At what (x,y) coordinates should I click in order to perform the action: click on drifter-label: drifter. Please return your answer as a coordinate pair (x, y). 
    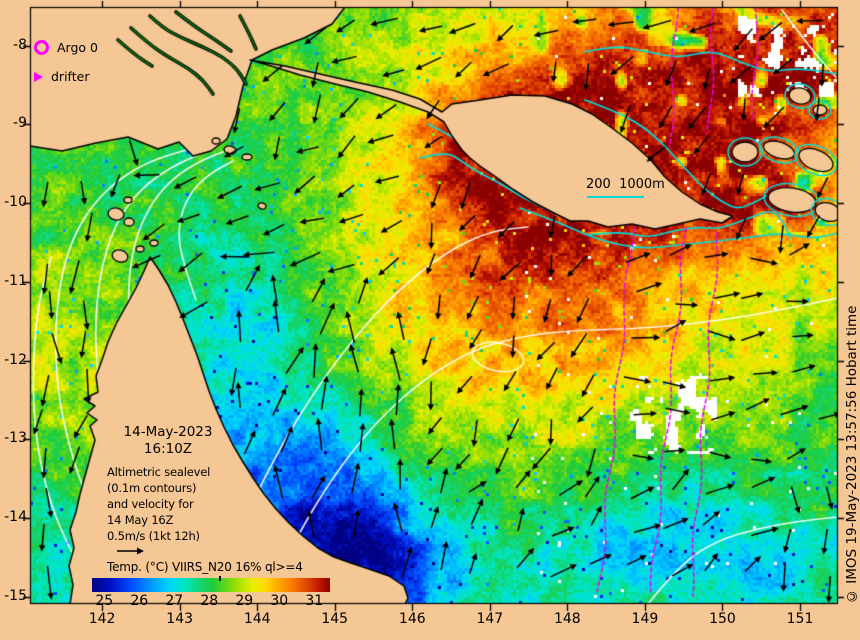
    Looking at the image, I should click on (70, 76).